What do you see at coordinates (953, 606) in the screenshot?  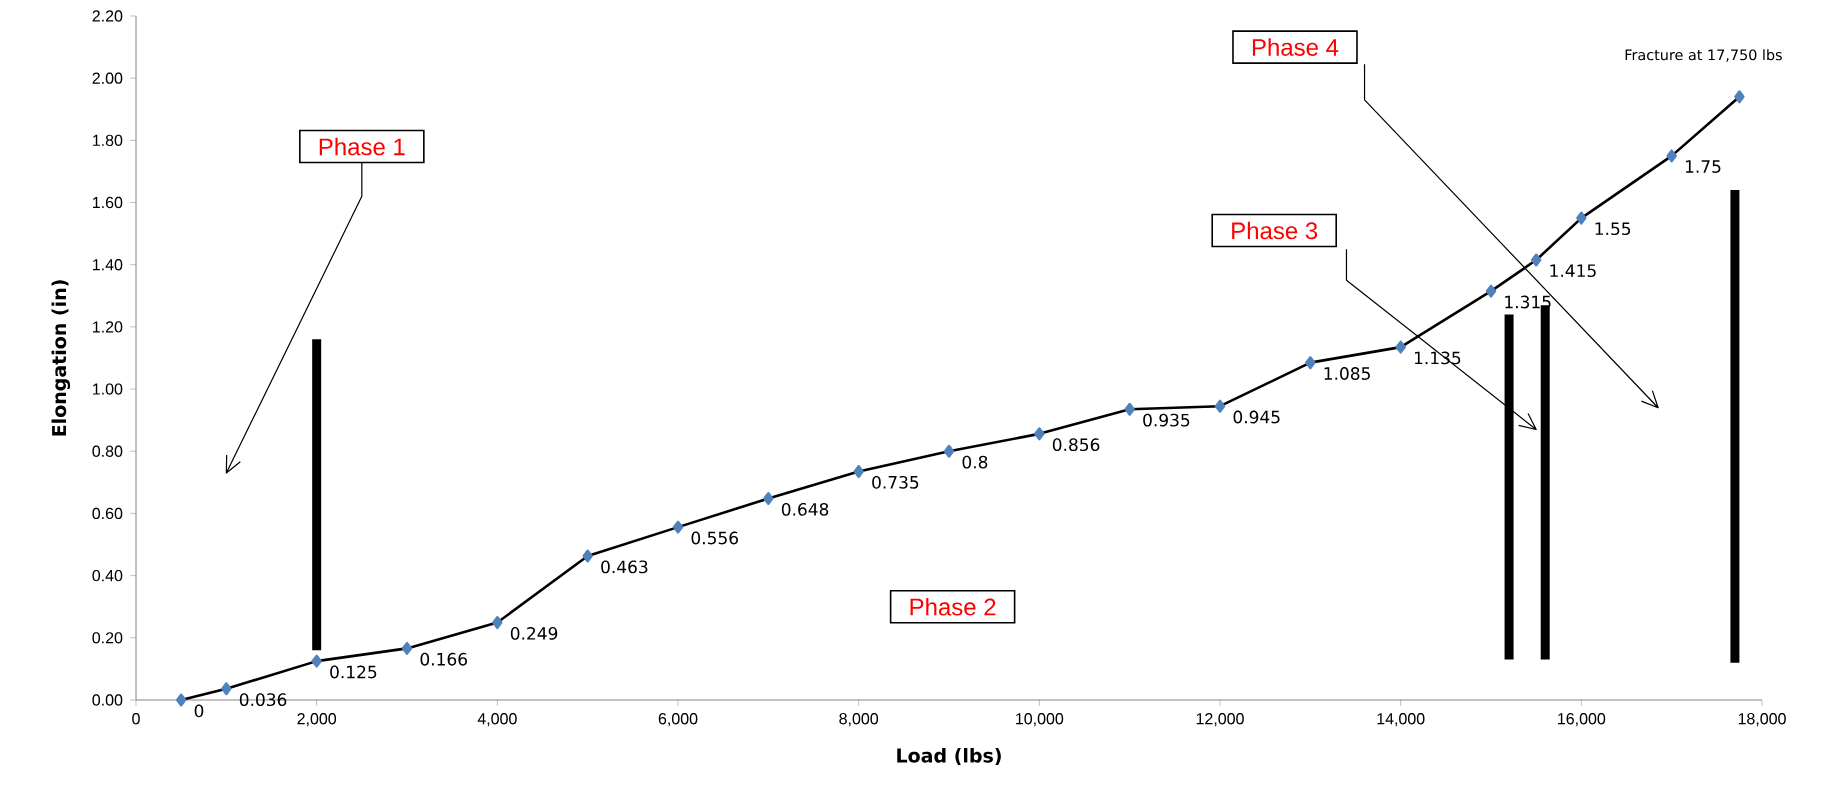 I see `annotation: Phase 2` at bounding box center [953, 606].